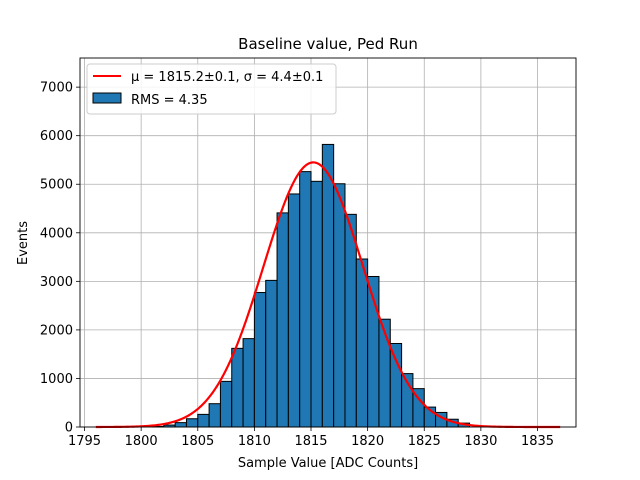  I want to click on x-axis-ticks: 1795 1800 1805 1810 1815 1820 1825 1830 1835, so click(311, 438).